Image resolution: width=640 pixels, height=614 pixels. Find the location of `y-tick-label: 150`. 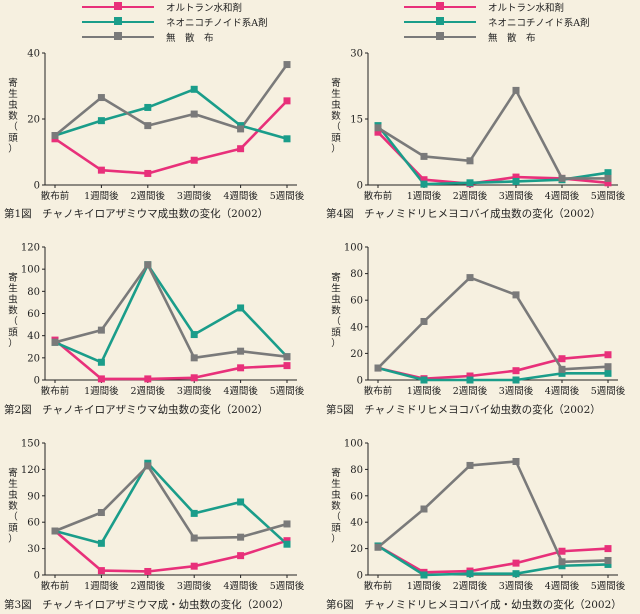

y-tick-label: 150 is located at coordinates (30, 444).